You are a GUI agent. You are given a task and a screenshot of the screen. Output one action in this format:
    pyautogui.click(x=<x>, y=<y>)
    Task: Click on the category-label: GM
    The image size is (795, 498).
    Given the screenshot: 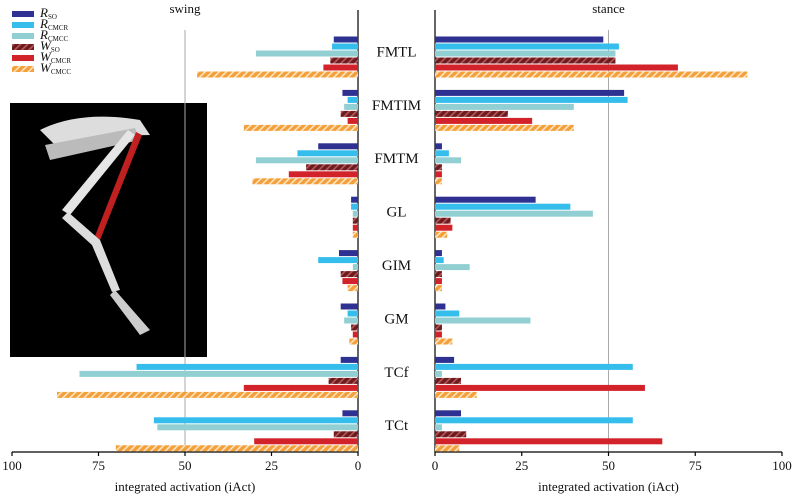 What is the action you would take?
    pyautogui.click(x=396, y=319)
    